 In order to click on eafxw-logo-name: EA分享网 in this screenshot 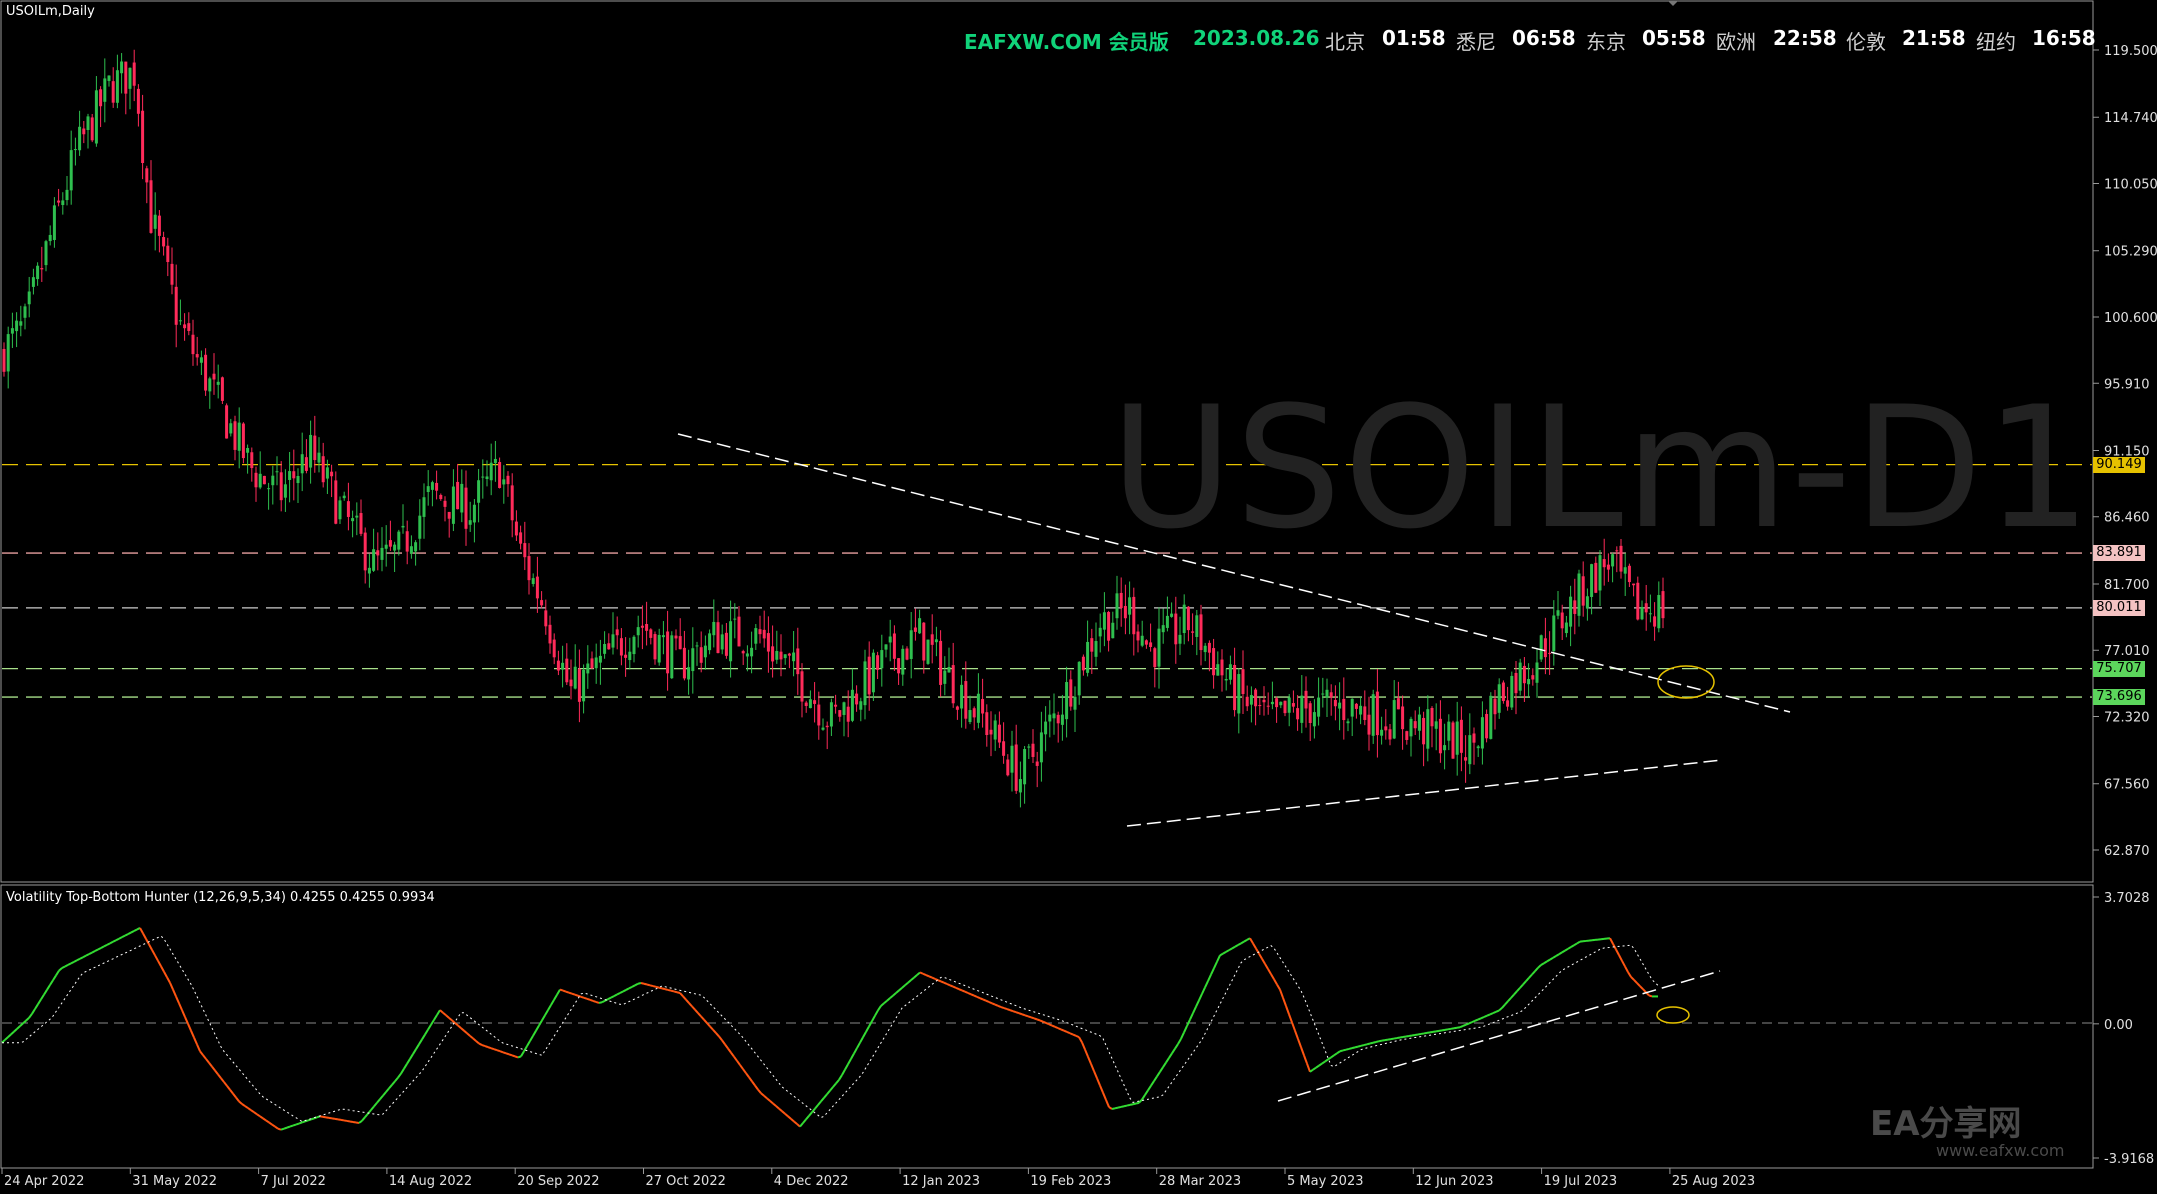, I will do `click(1946, 1124)`.